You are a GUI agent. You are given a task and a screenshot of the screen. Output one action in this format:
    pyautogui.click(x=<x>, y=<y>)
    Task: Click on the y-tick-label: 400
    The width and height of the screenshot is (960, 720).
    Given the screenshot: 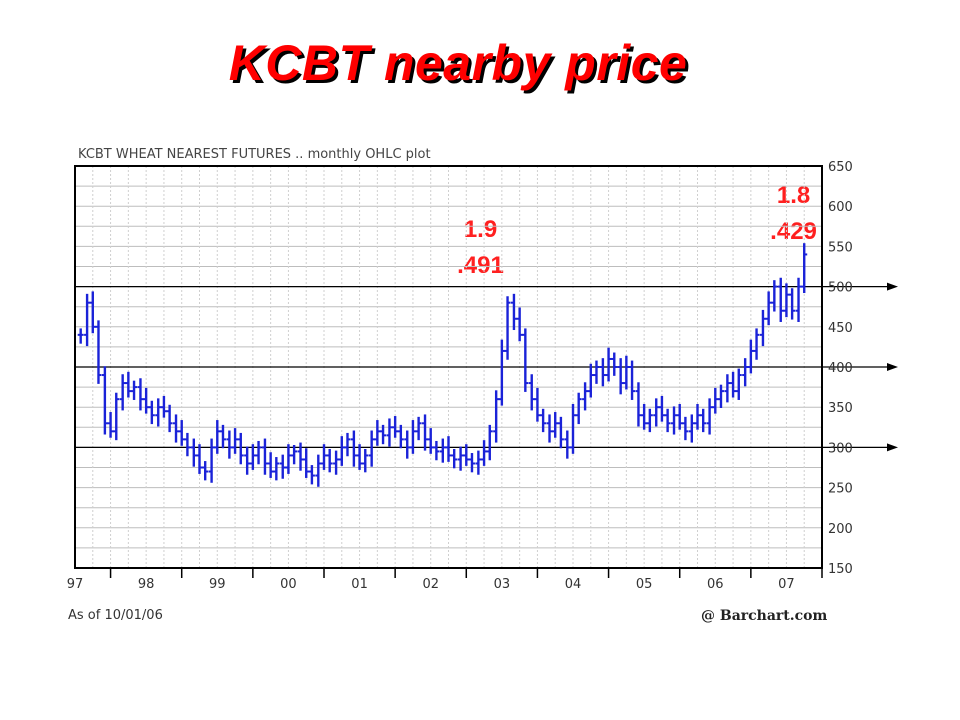 What is the action you would take?
    pyautogui.click(x=840, y=368)
    